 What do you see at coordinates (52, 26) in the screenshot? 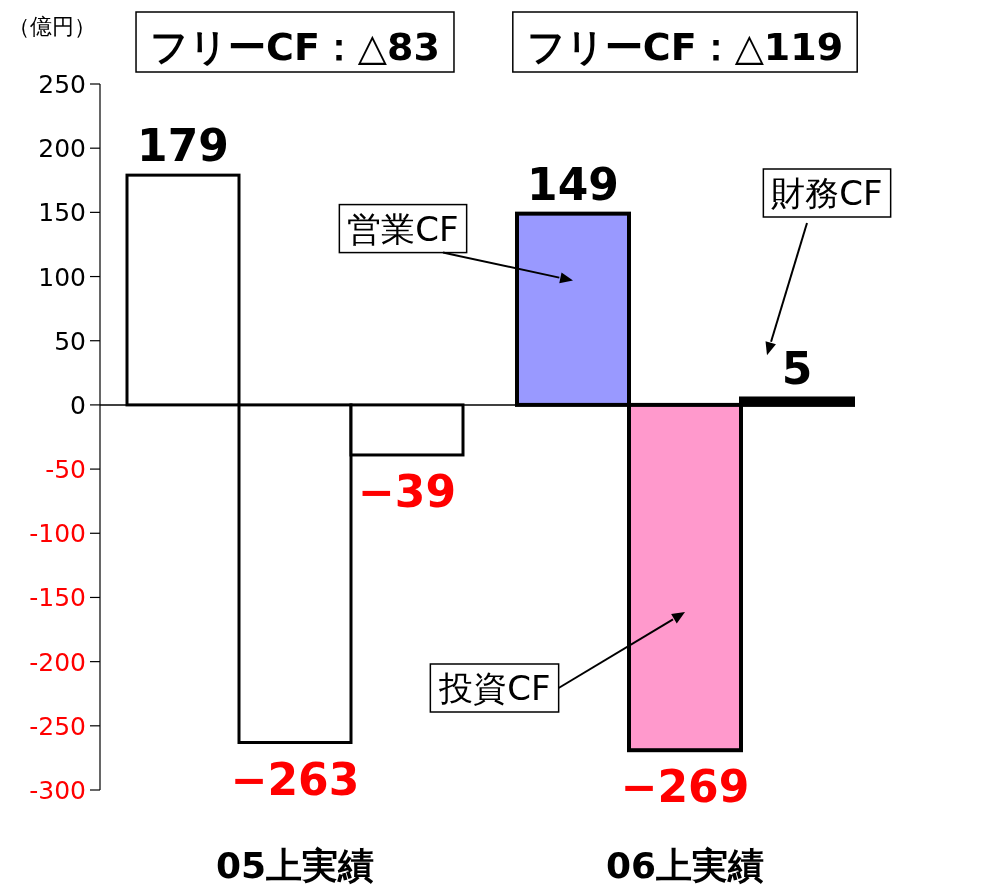
I see `y-axis-title: （億円）` at bounding box center [52, 26].